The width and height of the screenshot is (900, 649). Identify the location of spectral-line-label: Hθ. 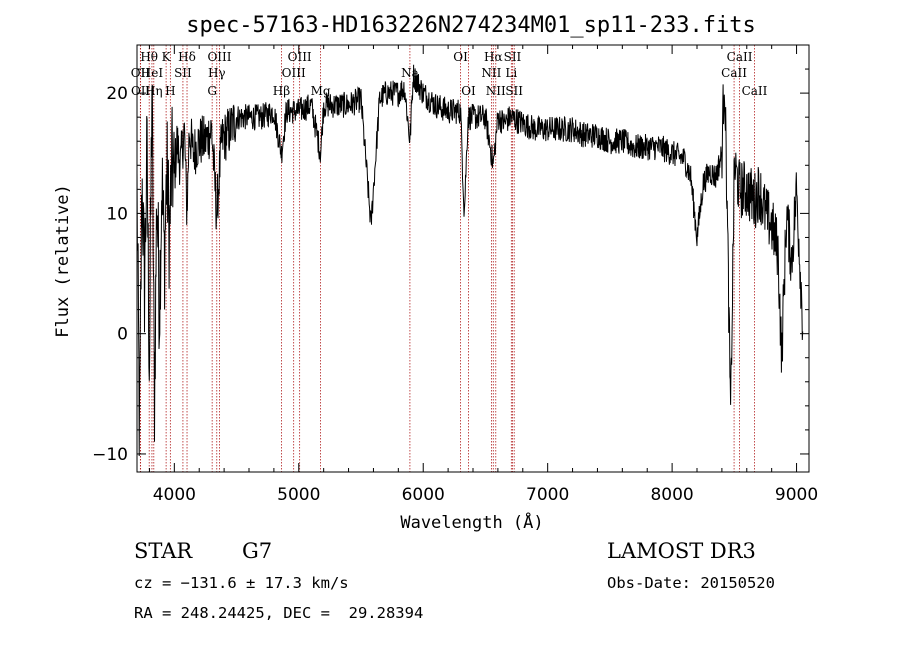
(149, 57).